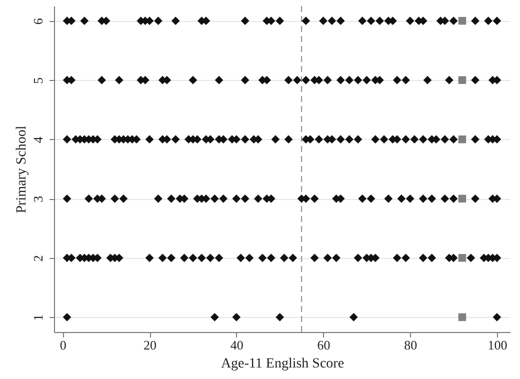 Image resolution: width=520 pixels, height=379 pixels. What do you see at coordinates (498, 345) in the screenshot?
I see `x-tick-label: 100` at bounding box center [498, 345].